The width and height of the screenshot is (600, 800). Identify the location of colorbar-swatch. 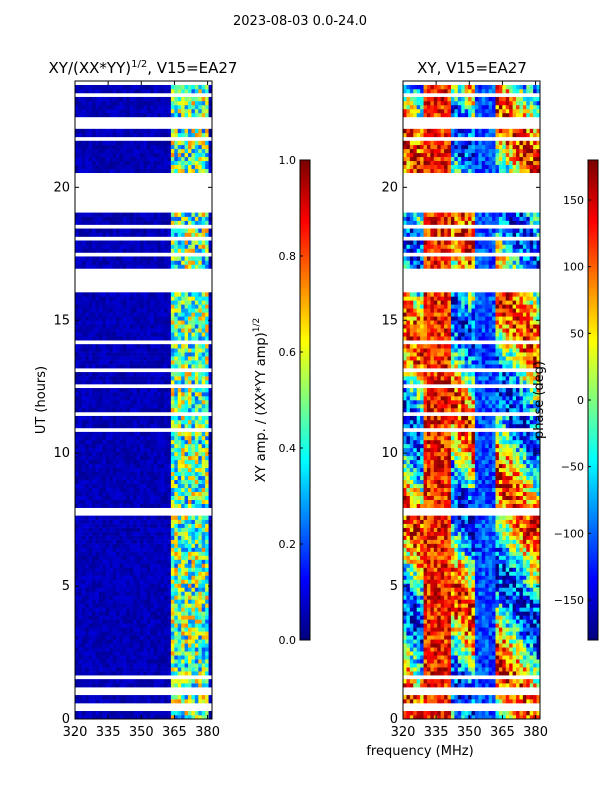
(305, 538).